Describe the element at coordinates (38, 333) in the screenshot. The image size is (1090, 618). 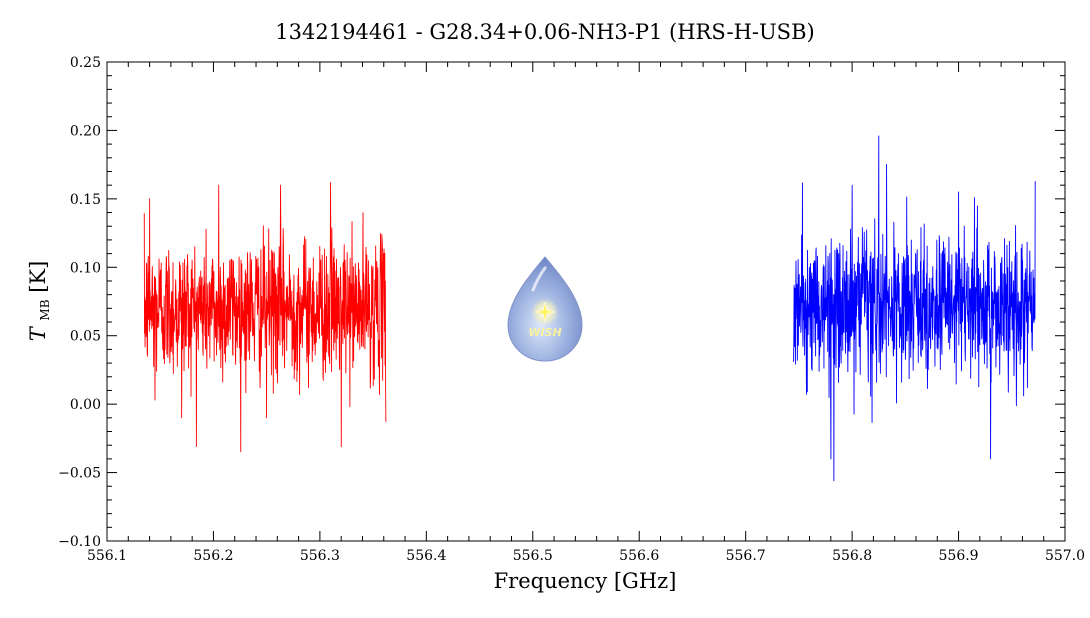
I see `y-axis-label-symbol: T` at that location.